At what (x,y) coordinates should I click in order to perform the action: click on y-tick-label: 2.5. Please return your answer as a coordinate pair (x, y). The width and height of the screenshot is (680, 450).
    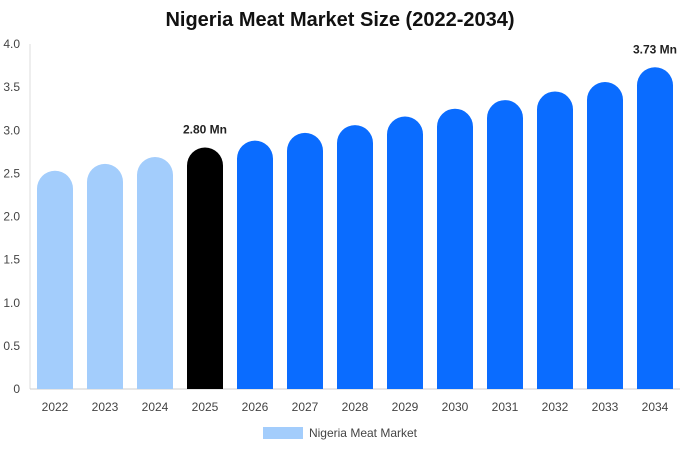
    Looking at the image, I should click on (11, 173).